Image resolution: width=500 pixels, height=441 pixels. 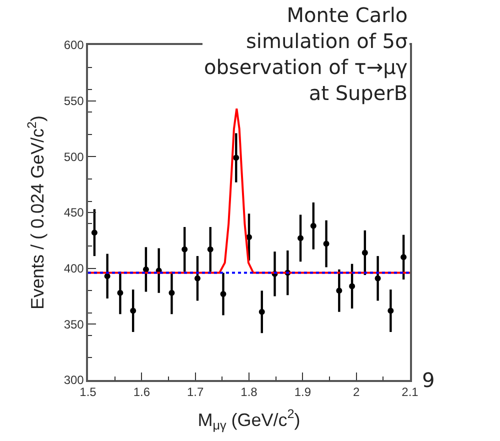 I want to click on y-tick-label: 400, so click(x=74, y=269).